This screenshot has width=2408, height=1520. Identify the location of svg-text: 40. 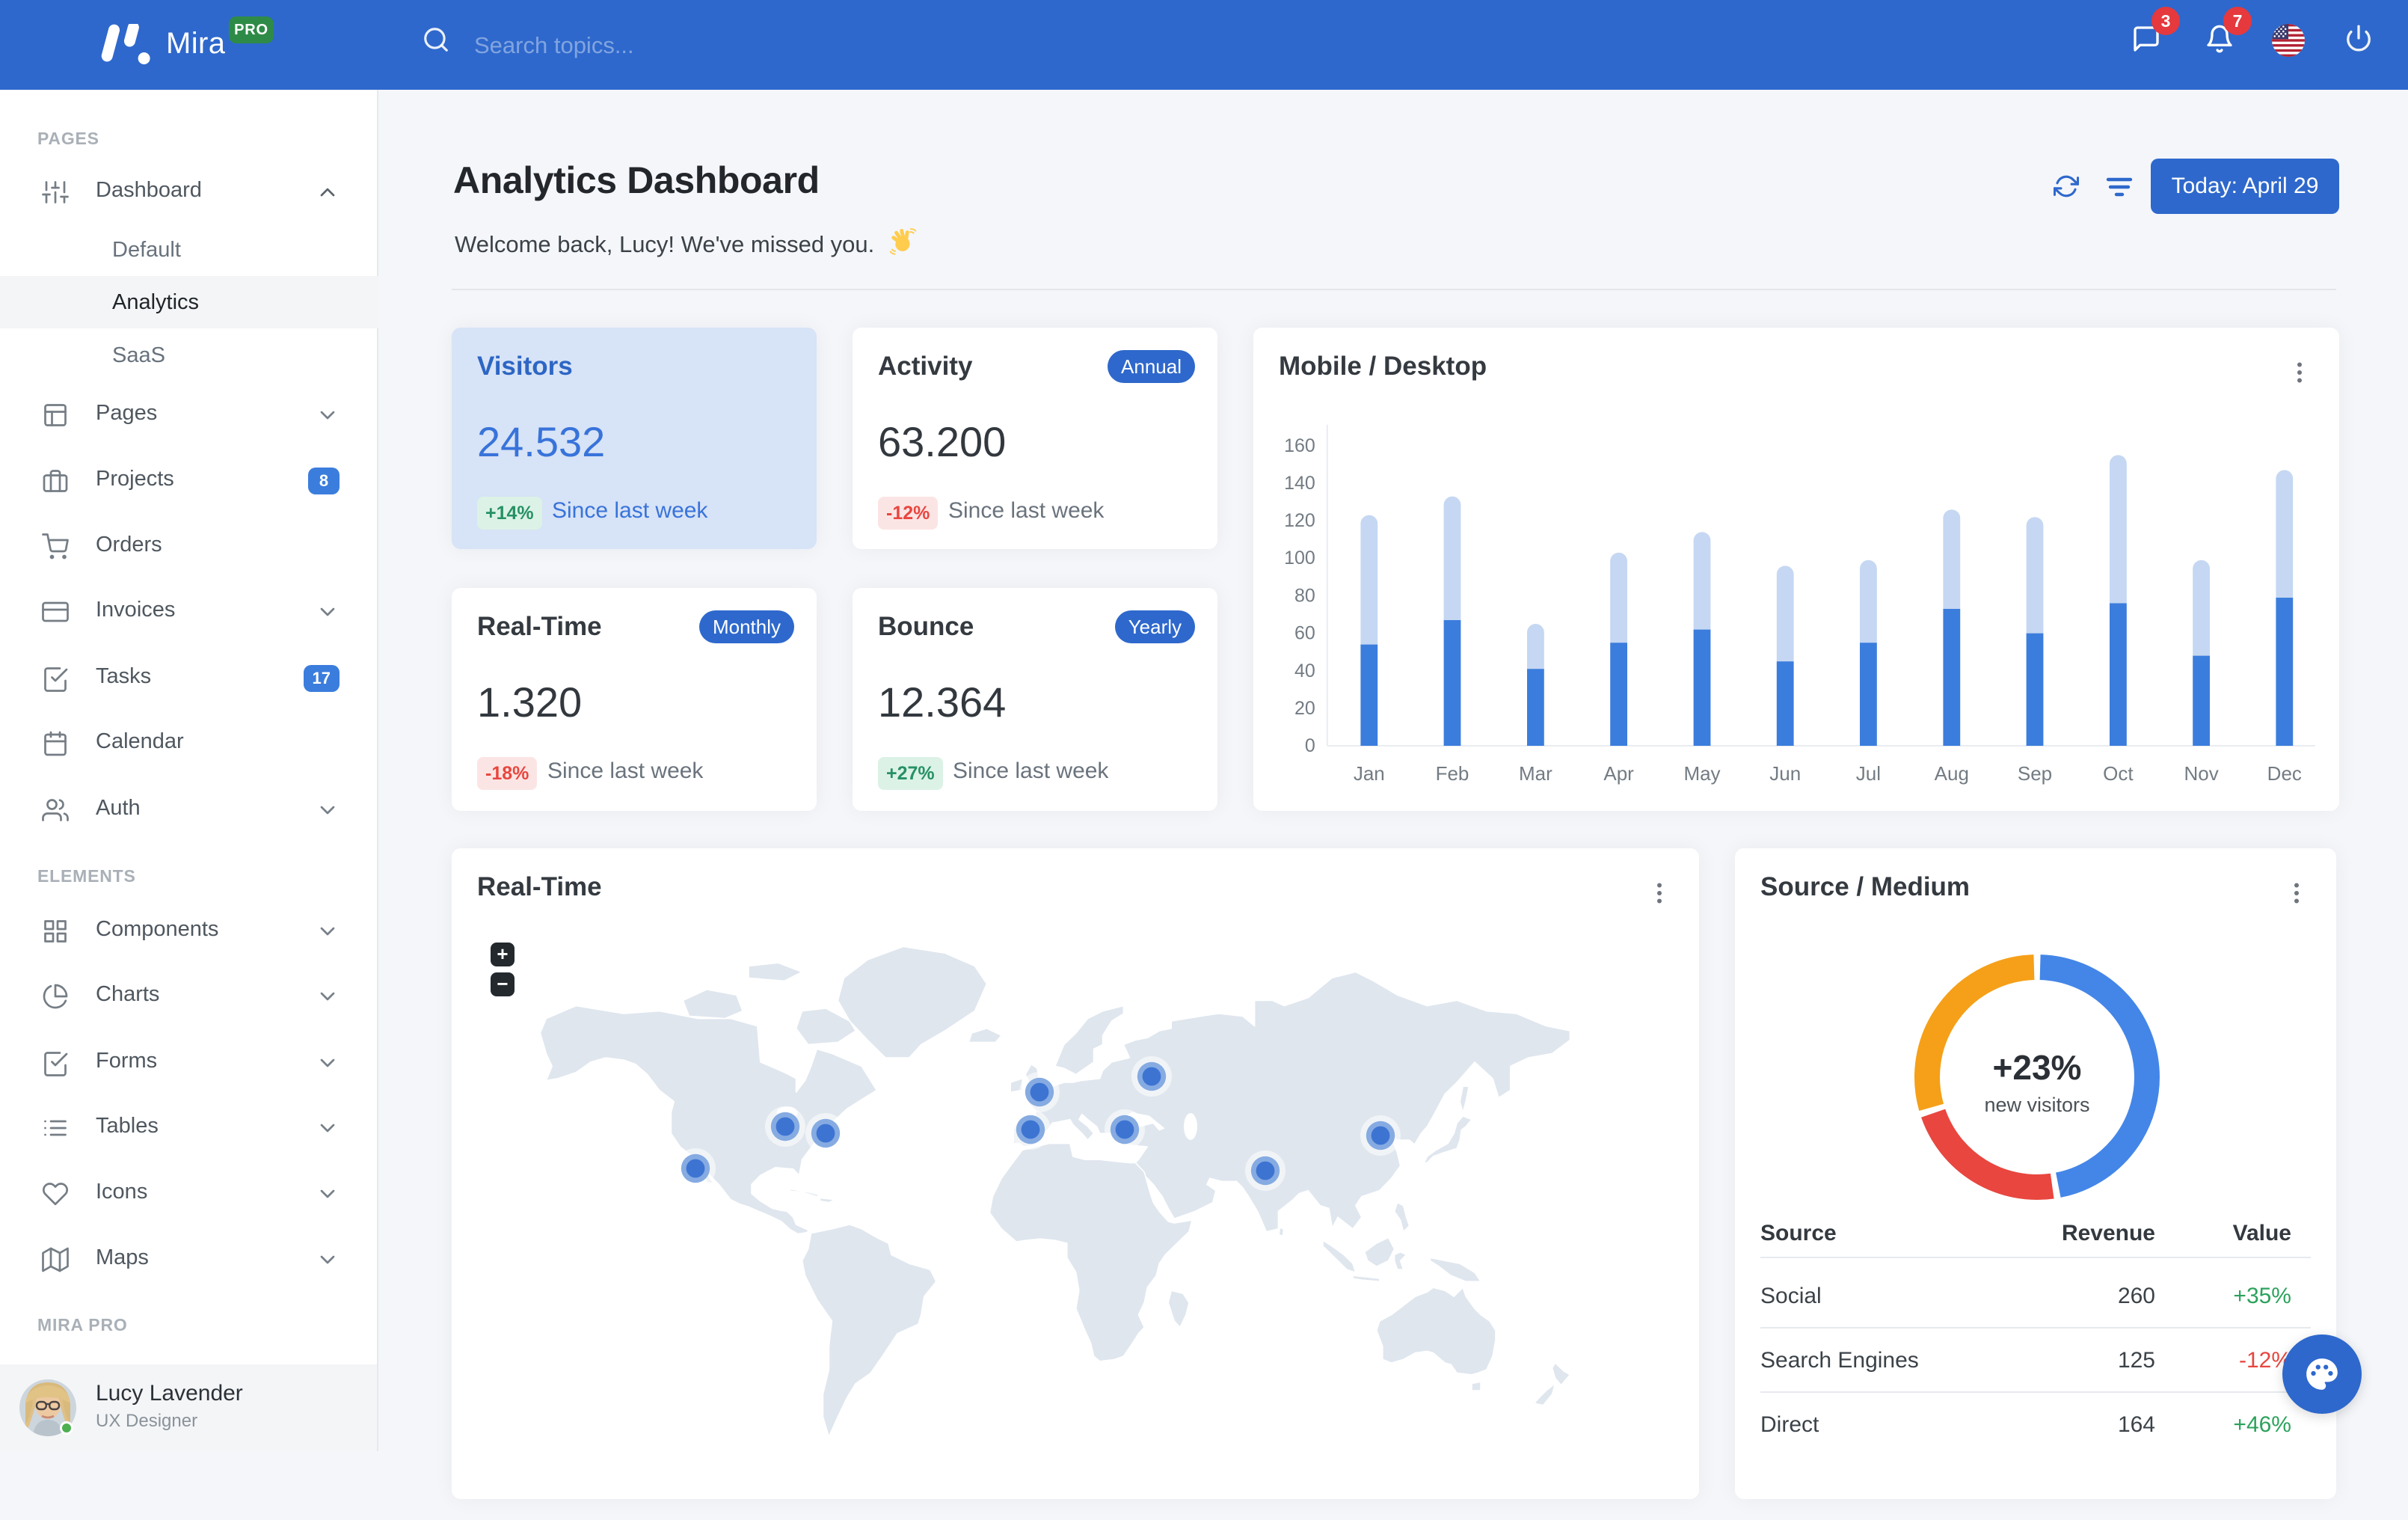
(1304, 671).